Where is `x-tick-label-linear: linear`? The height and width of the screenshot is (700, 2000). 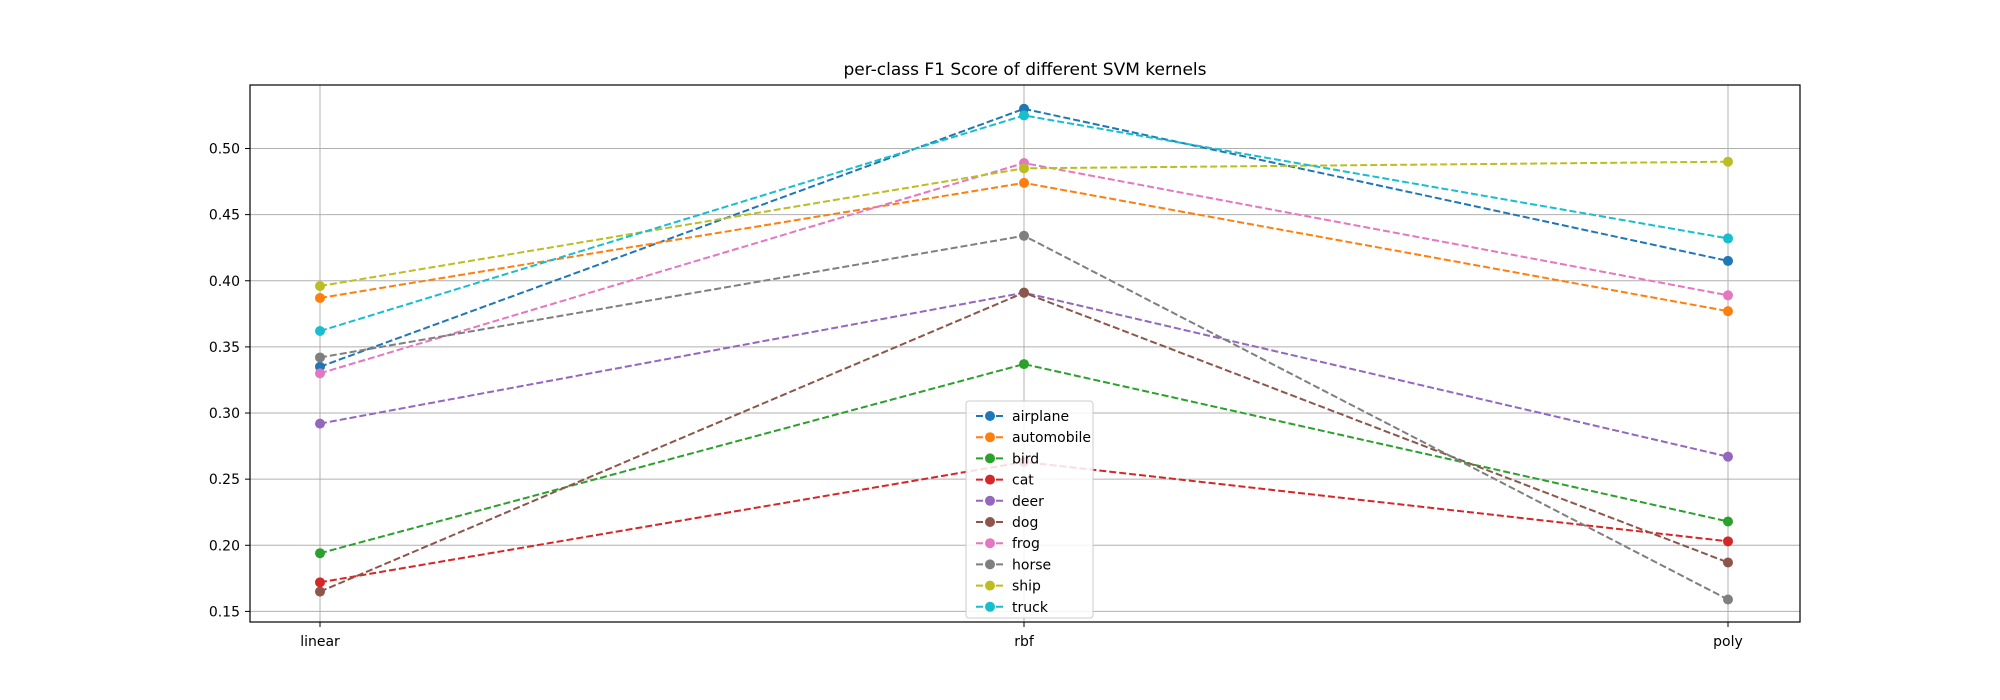 x-tick-label-linear: linear is located at coordinates (320, 642).